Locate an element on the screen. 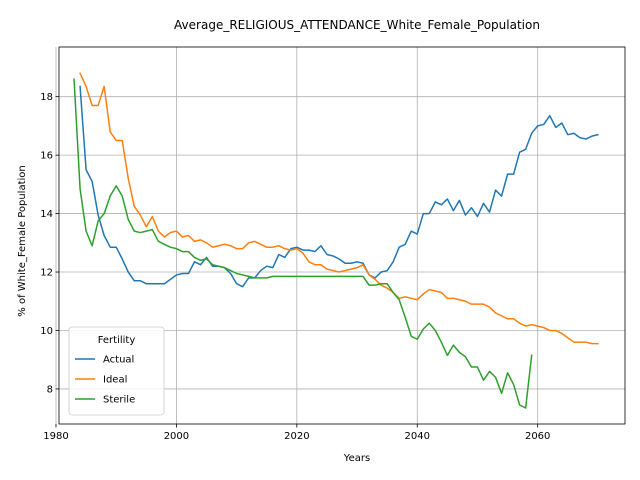  legend-label-sterile: Sterile is located at coordinates (119, 400).